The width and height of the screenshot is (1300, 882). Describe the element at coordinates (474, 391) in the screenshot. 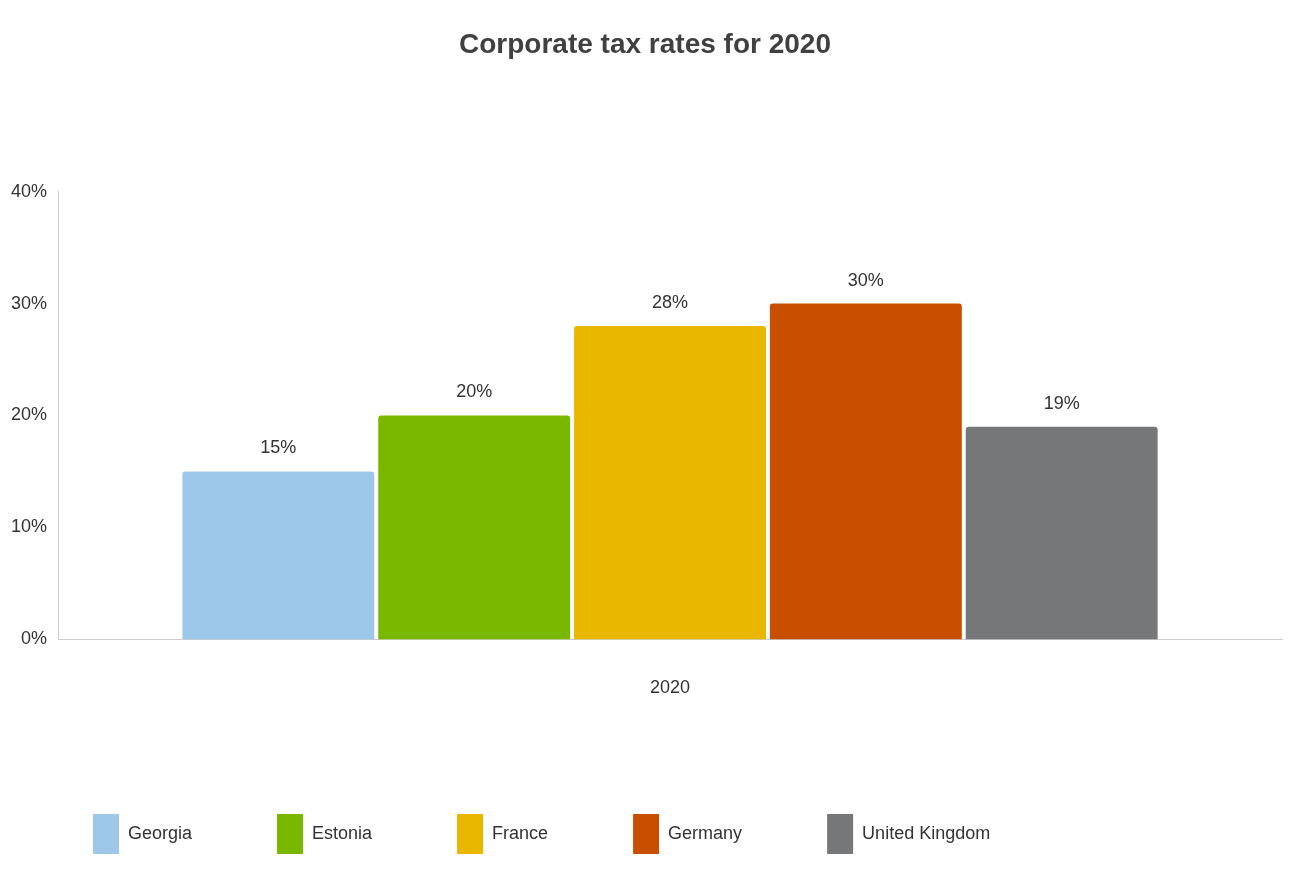

I see `data-label: 20%` at that location.